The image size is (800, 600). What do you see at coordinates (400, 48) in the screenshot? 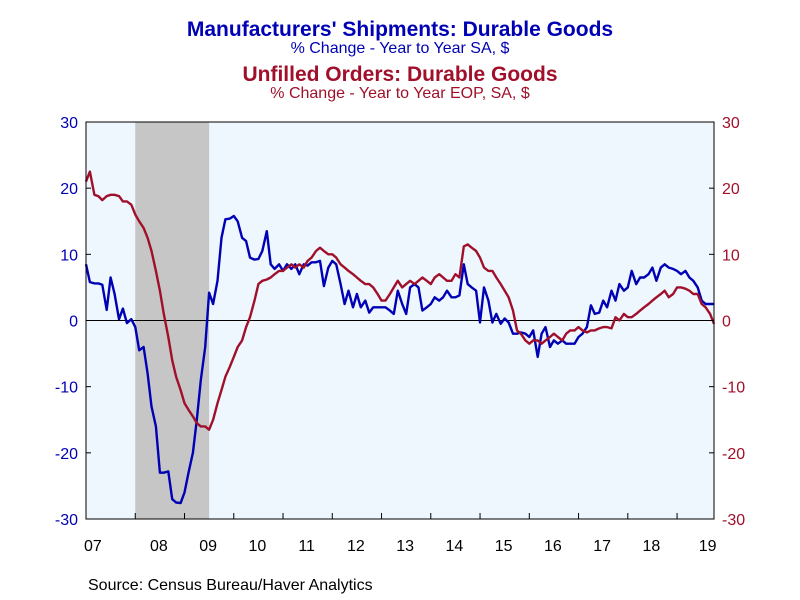
I see `shipments-subtitle: % Change - Year to Year SA, $` at bounding box center [400, 48].